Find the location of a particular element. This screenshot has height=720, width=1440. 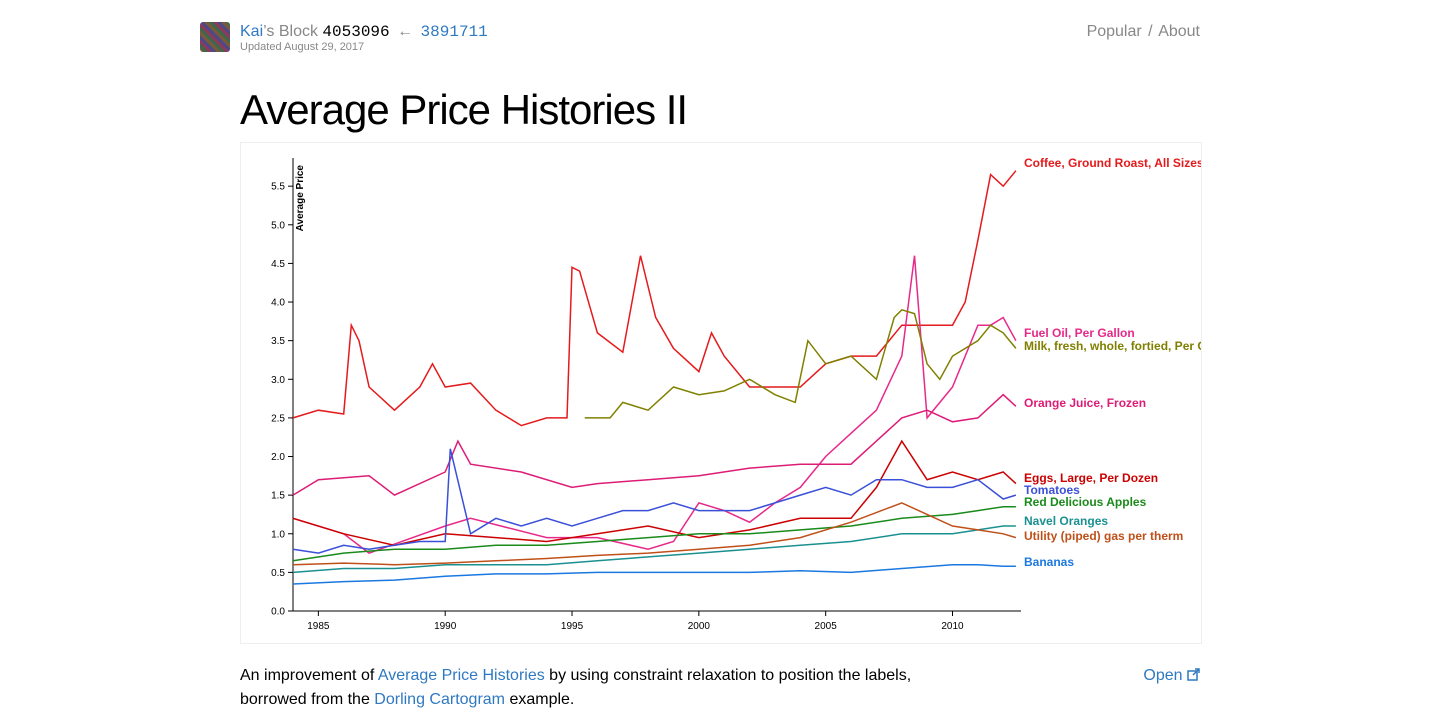

y-tick-label: 2.5 is located at coordinates (278, 418).